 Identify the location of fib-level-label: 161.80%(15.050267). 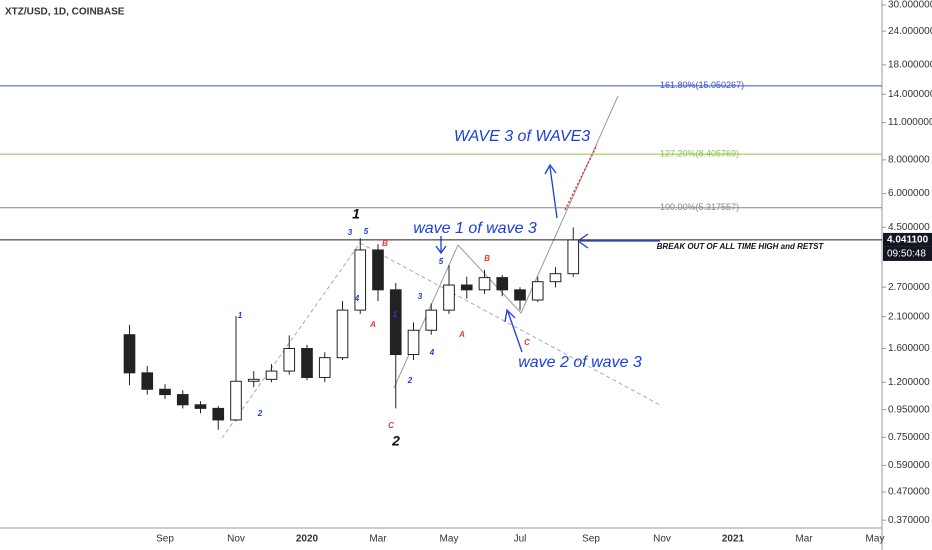
(702, 85).